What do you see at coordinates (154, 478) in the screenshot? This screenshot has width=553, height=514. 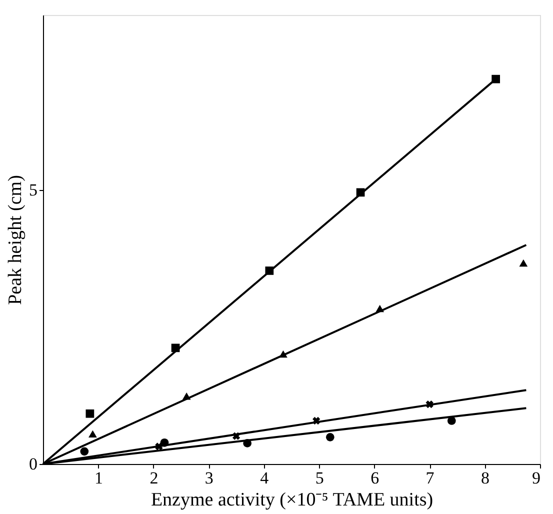 I see `x-tick-label: 2` at bounding box center [154, 478].